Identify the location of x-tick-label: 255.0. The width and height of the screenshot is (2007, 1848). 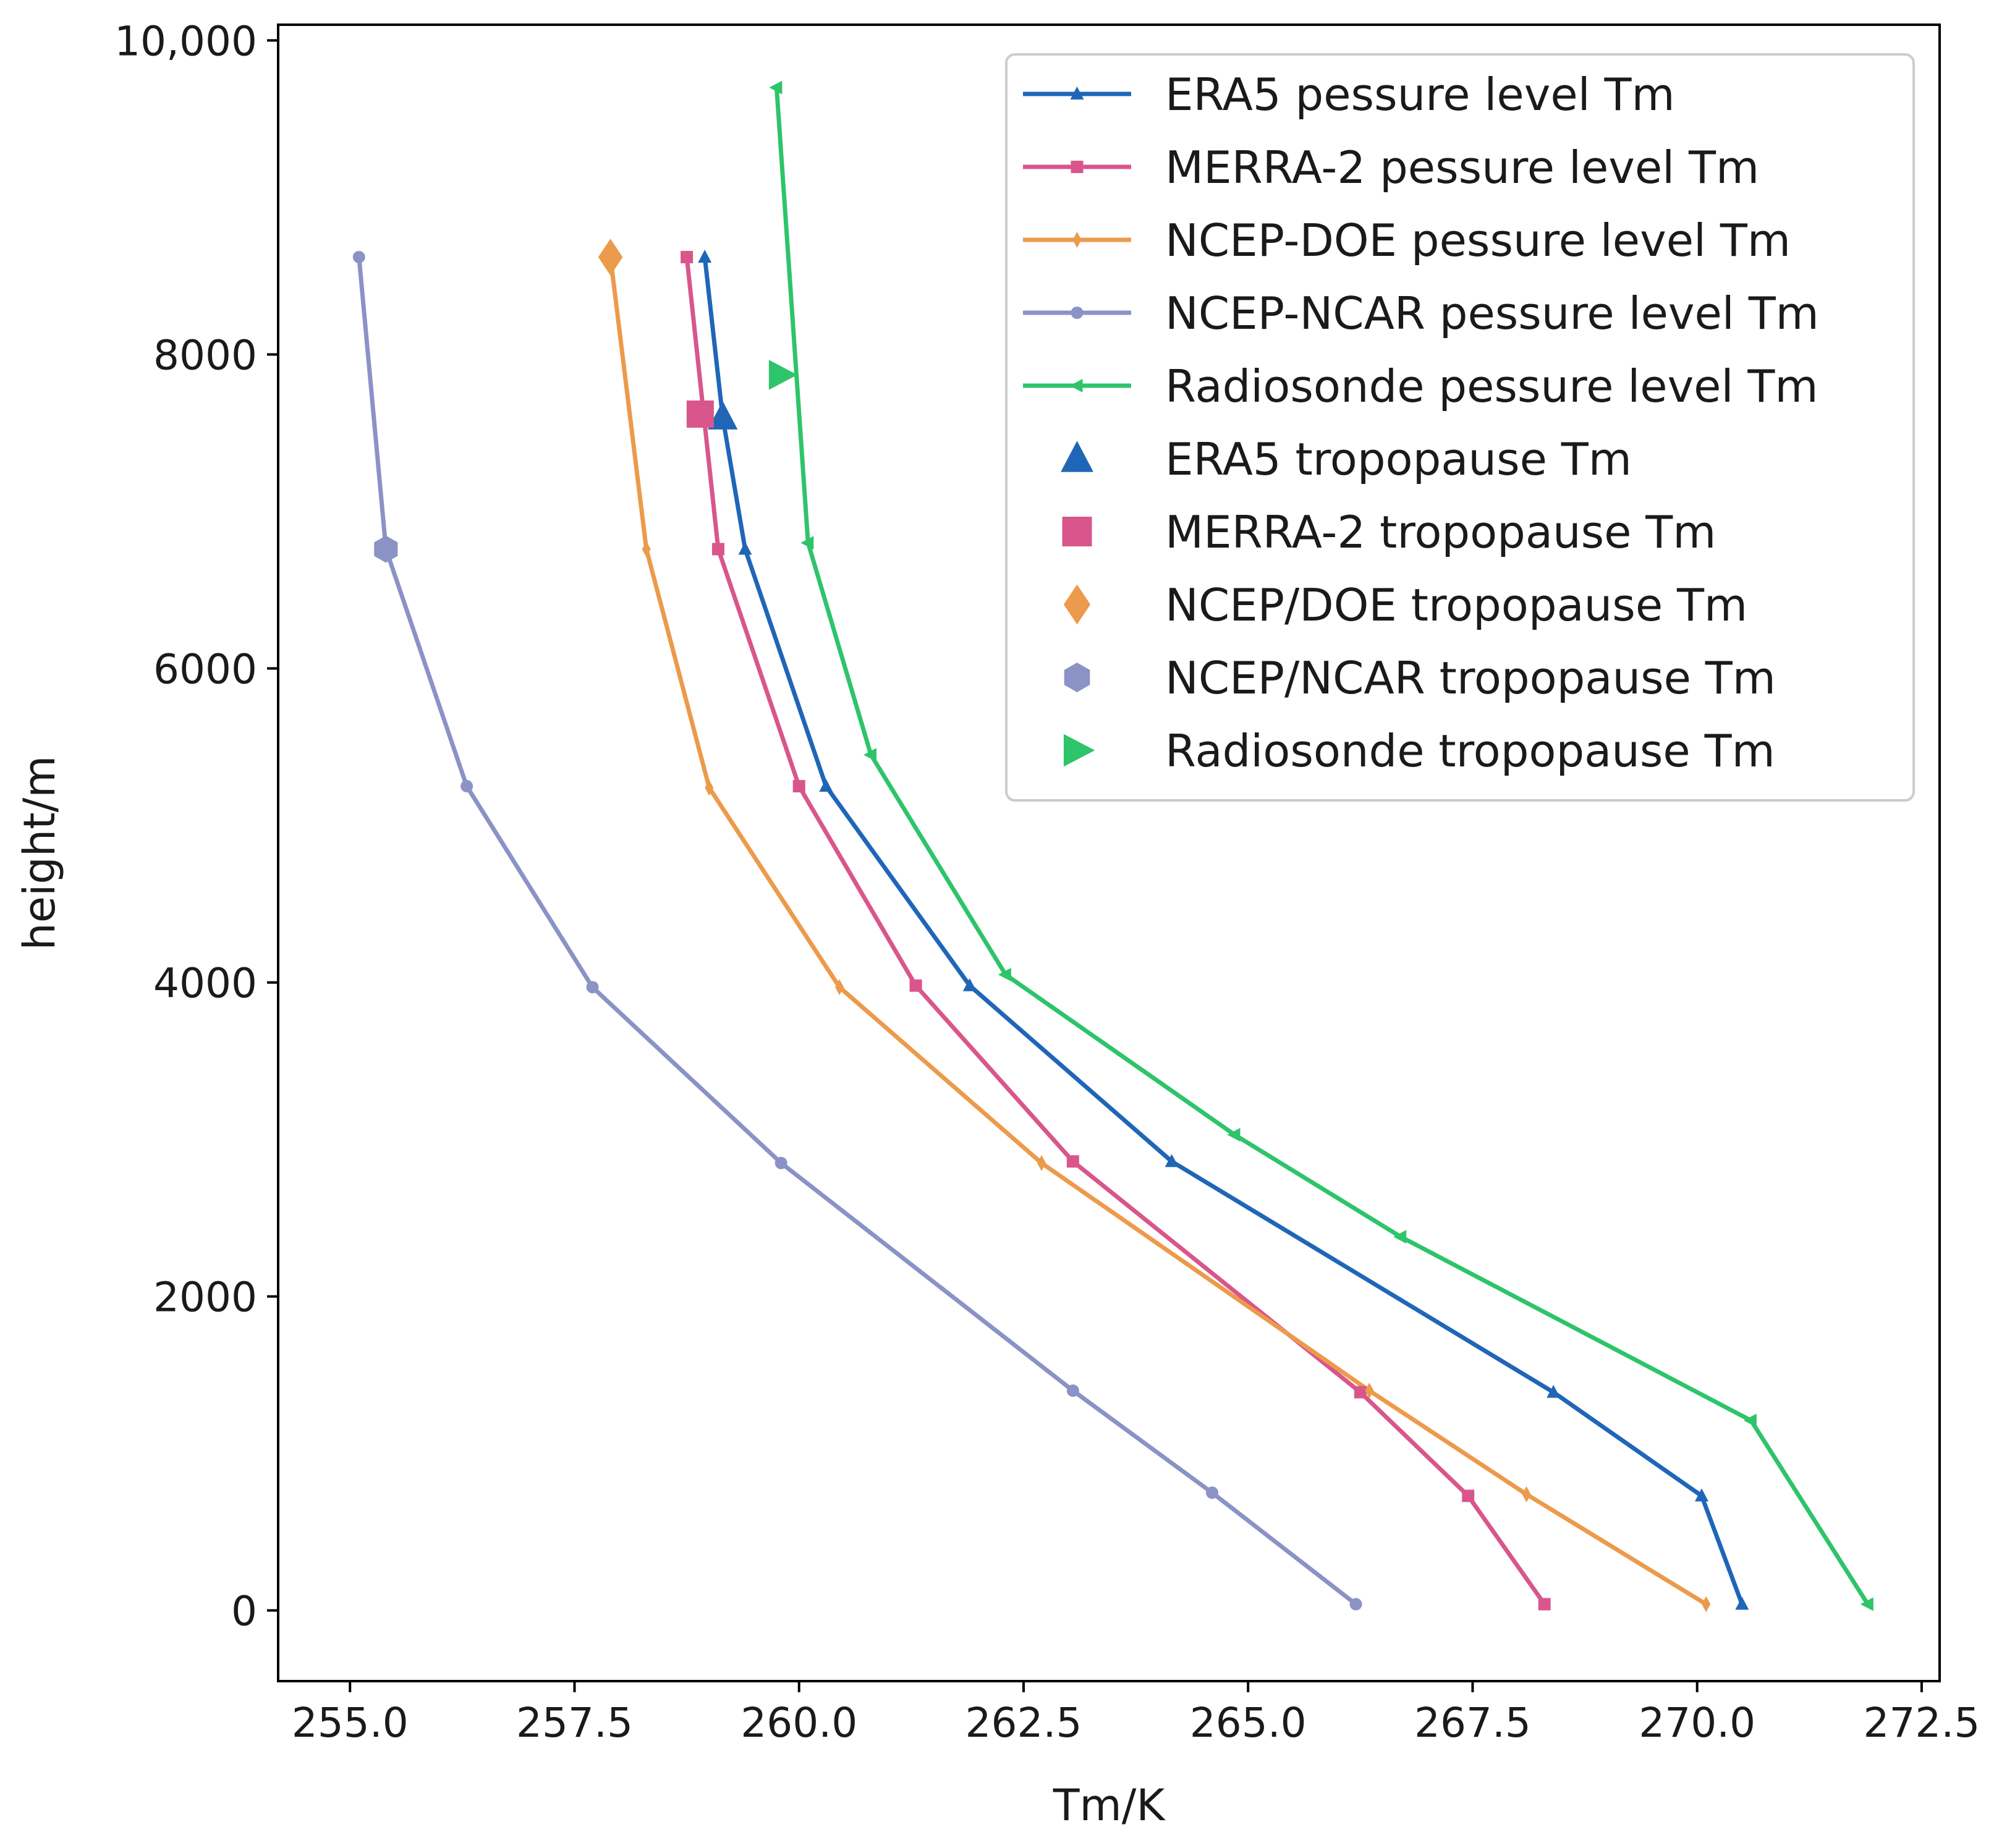
(350, 1723).